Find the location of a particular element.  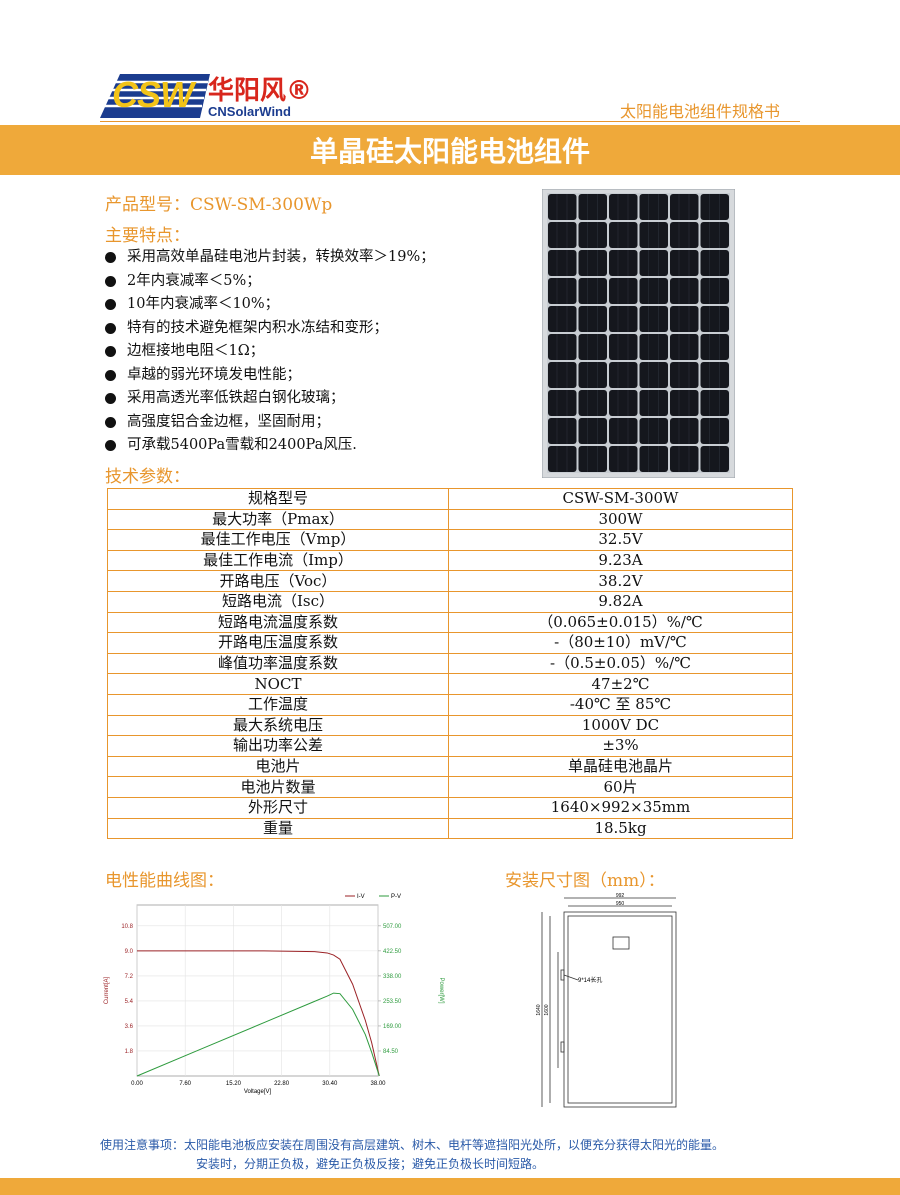

spec-name: 峰值功率温度系数 is located at coordinates (278, 663).